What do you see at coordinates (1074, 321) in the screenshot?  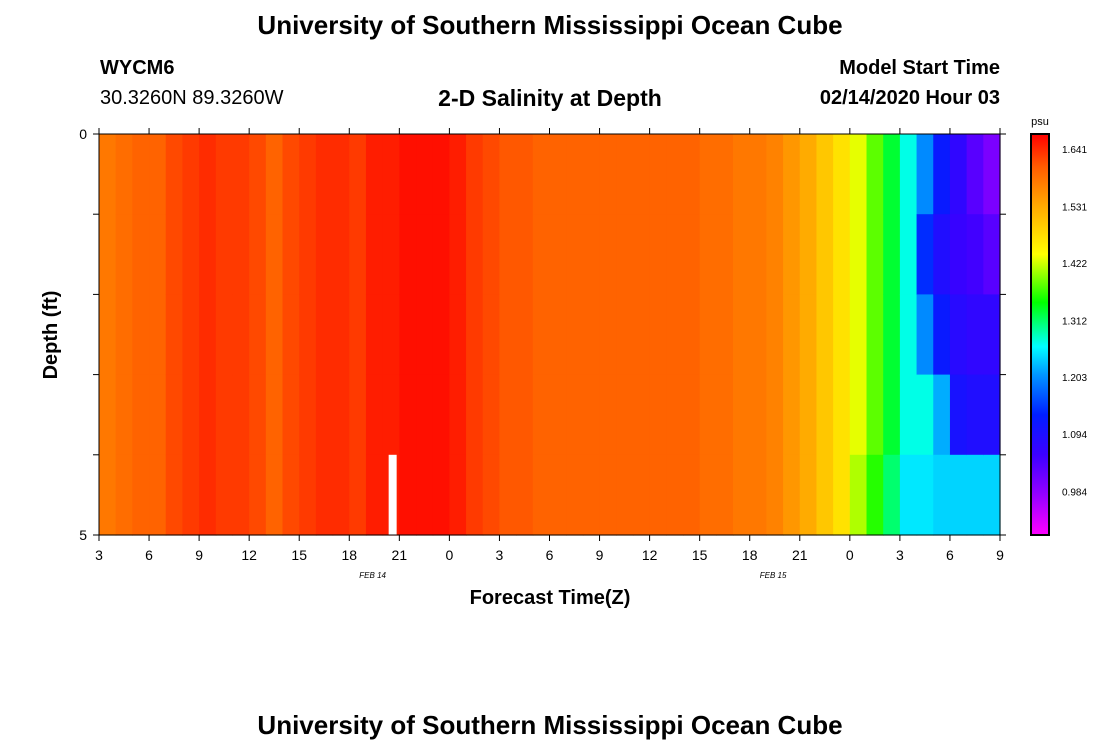 I see `colorbar-ticks: 1.641 1.531 1.422 1.312 1.203 1.094 0.984` at bounding box center [1074, 321].